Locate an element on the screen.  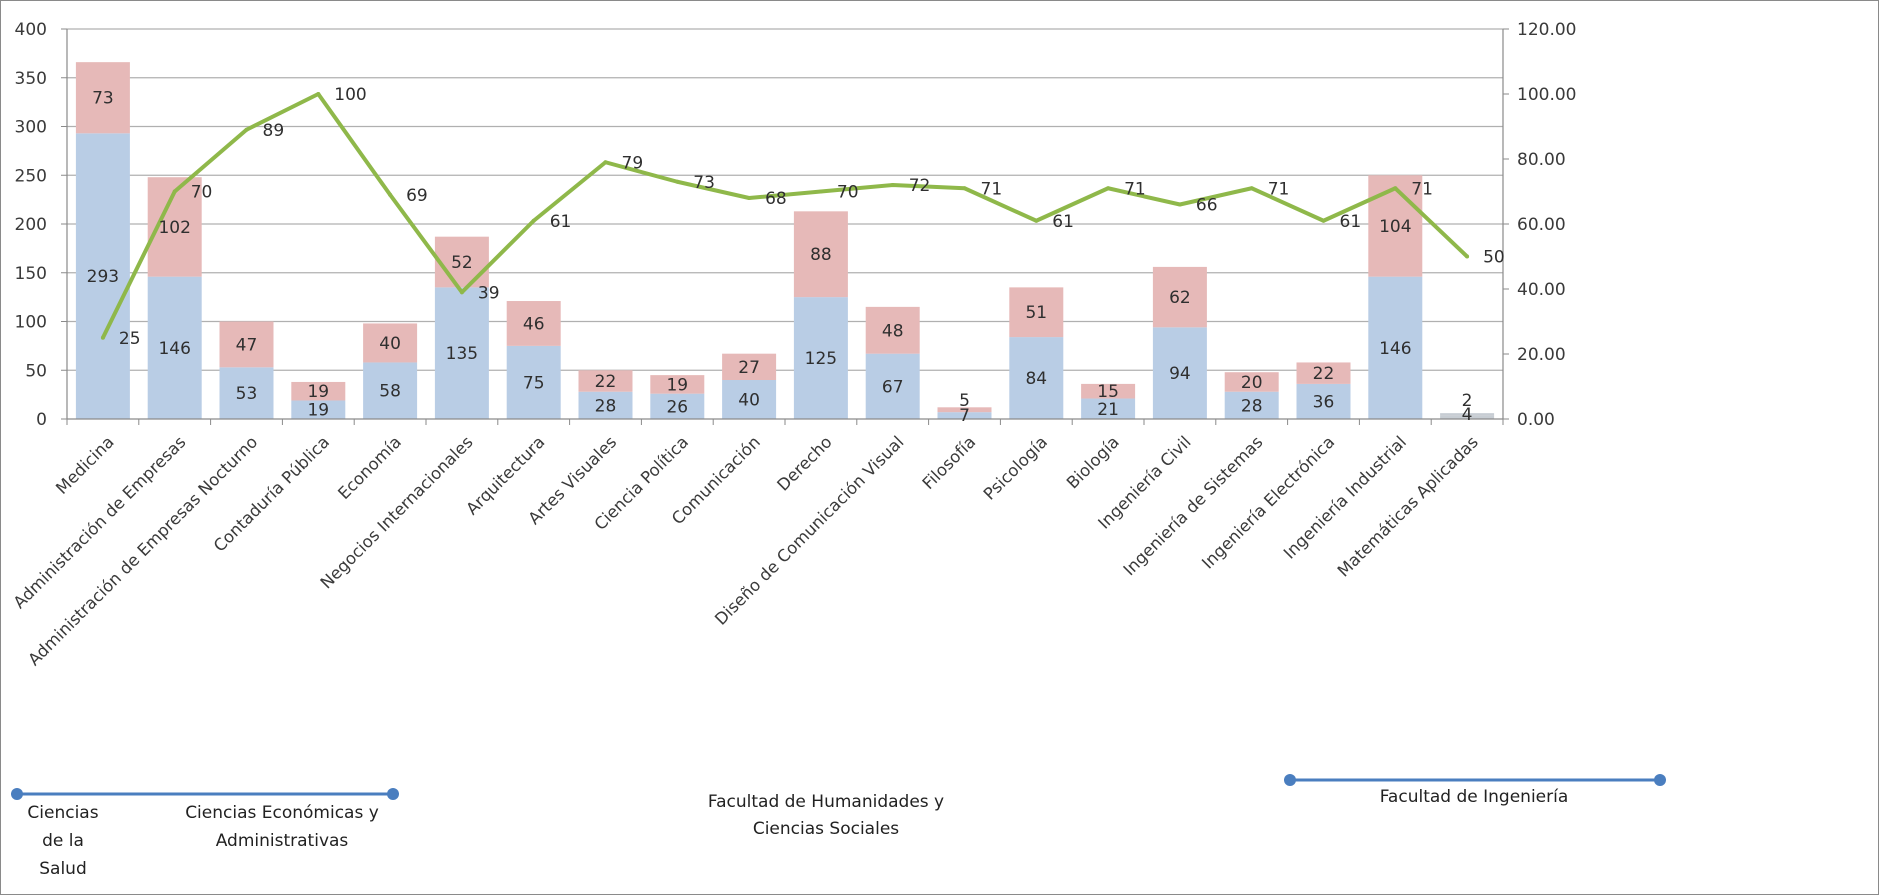
category-label: Filosofía is located at coordinates (949, 462).